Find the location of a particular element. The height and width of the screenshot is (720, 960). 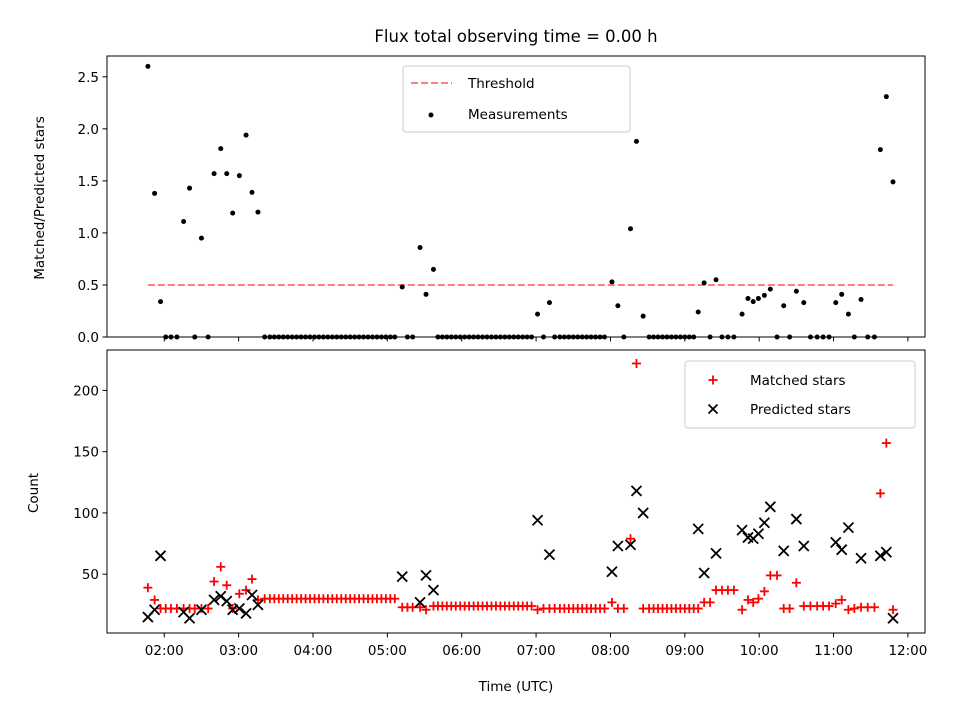

x-tick-label: 11:00 is located at coordinates (833, 651).